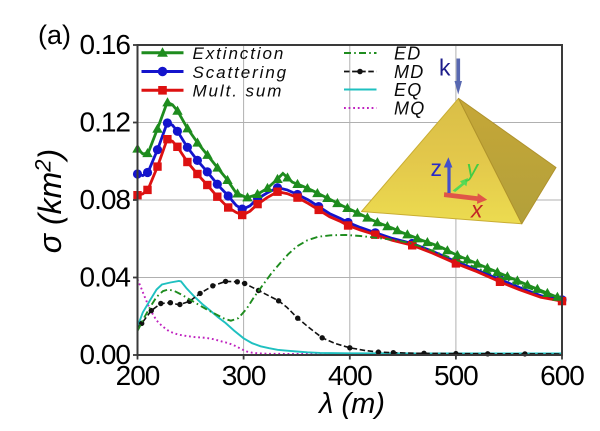 The height and width of the screenshot is (431, 600). What do you see at coordinates (239, 53) in the screenshot?
I see `svg-text: Extinction` at bounding box center [239, 53].